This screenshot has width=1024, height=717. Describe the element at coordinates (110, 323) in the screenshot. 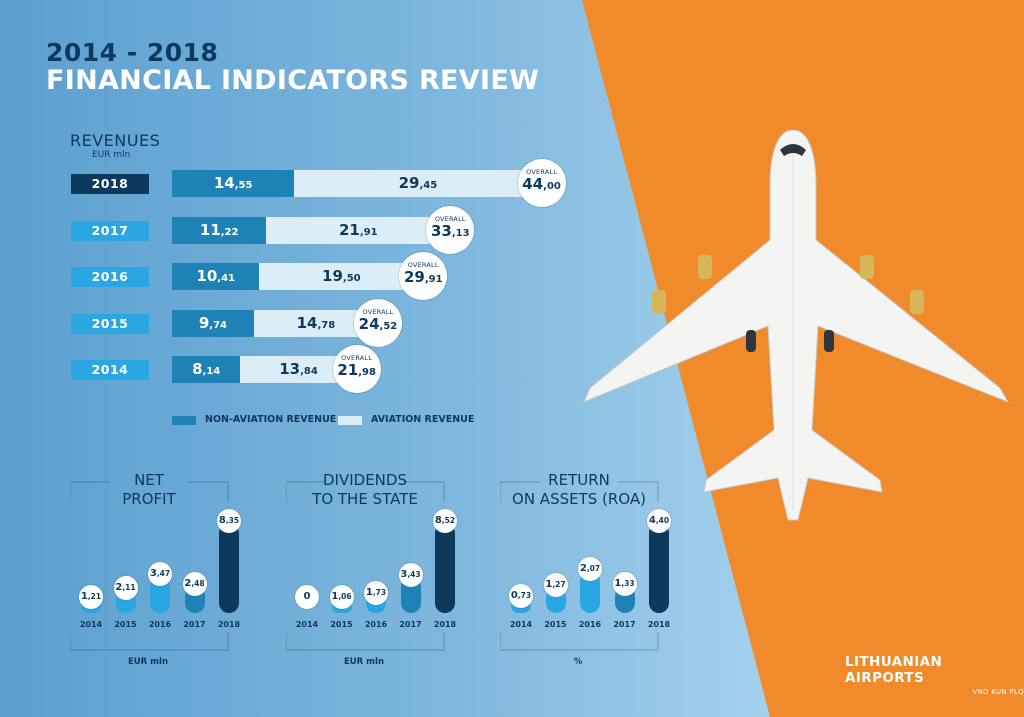

I see `year-label: 2015` at that location.